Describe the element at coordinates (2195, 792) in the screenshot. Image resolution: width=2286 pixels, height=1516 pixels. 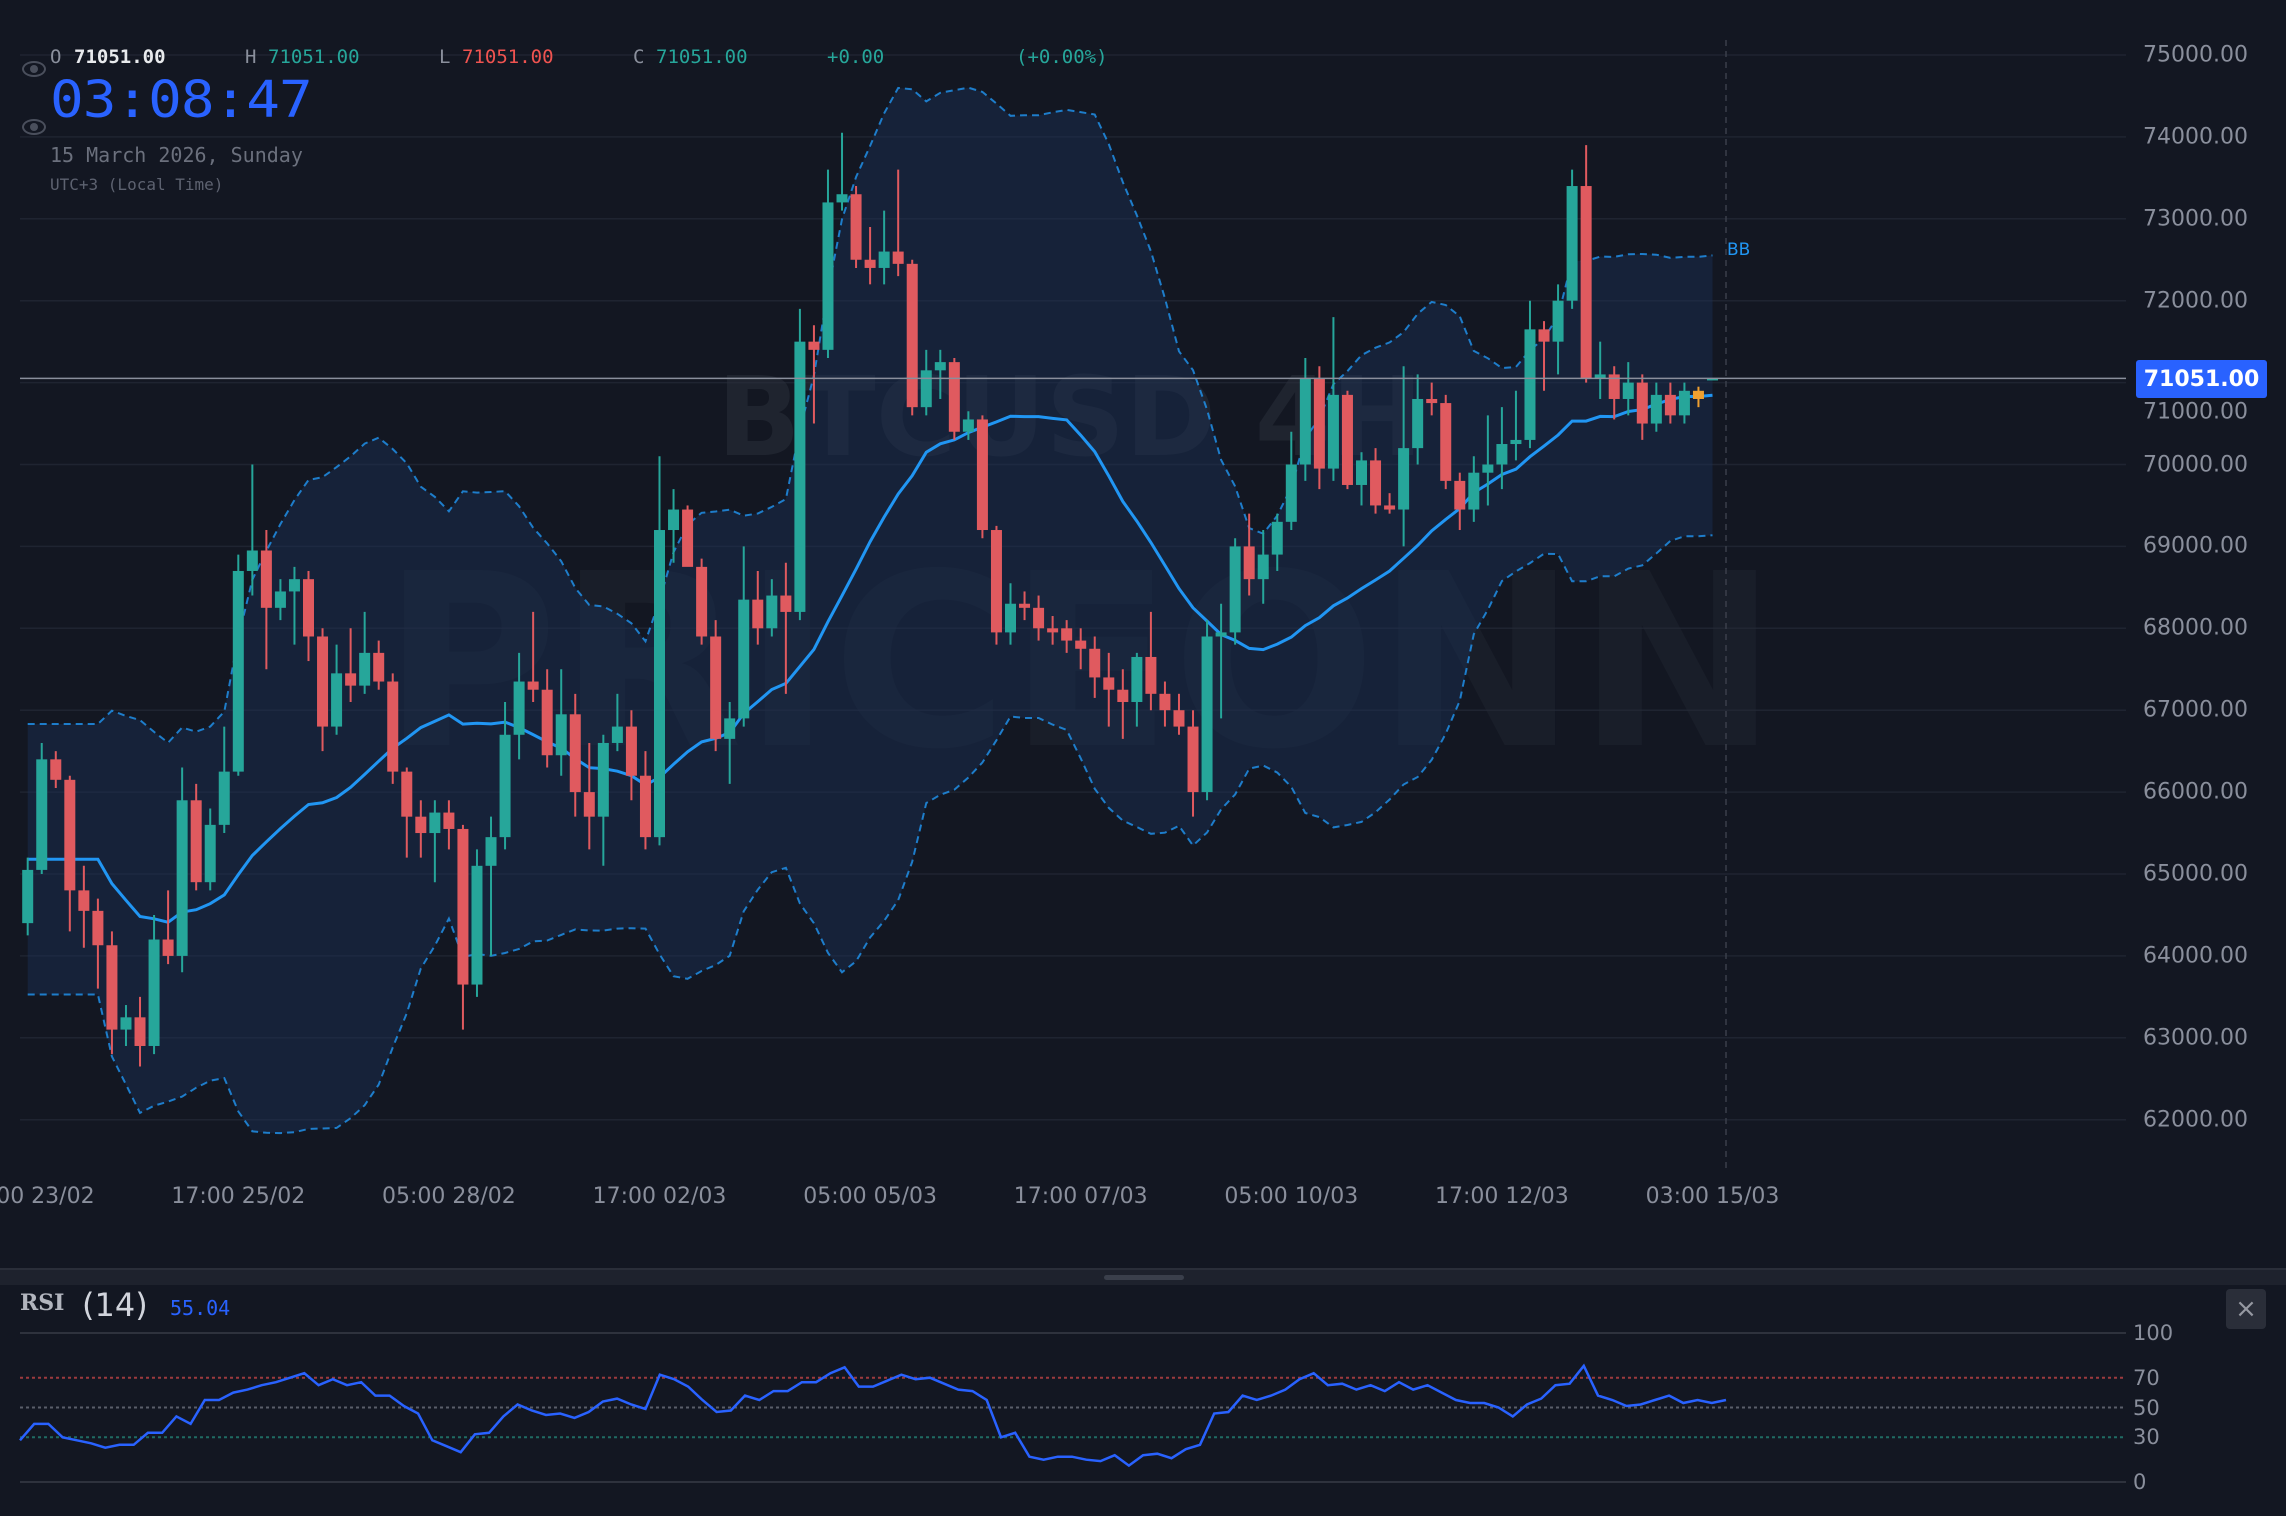
I see `price-tick: 66000.00` at that location.